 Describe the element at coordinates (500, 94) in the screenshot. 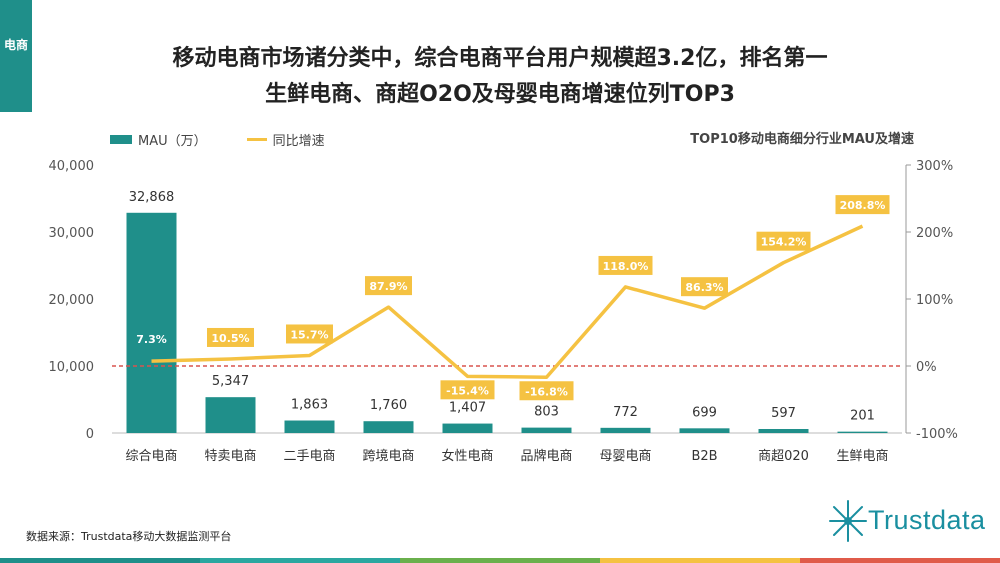

I see `page-subtitle: 生鲜电商、商超O2O及母婴电商增速位列TOP3` at that location.